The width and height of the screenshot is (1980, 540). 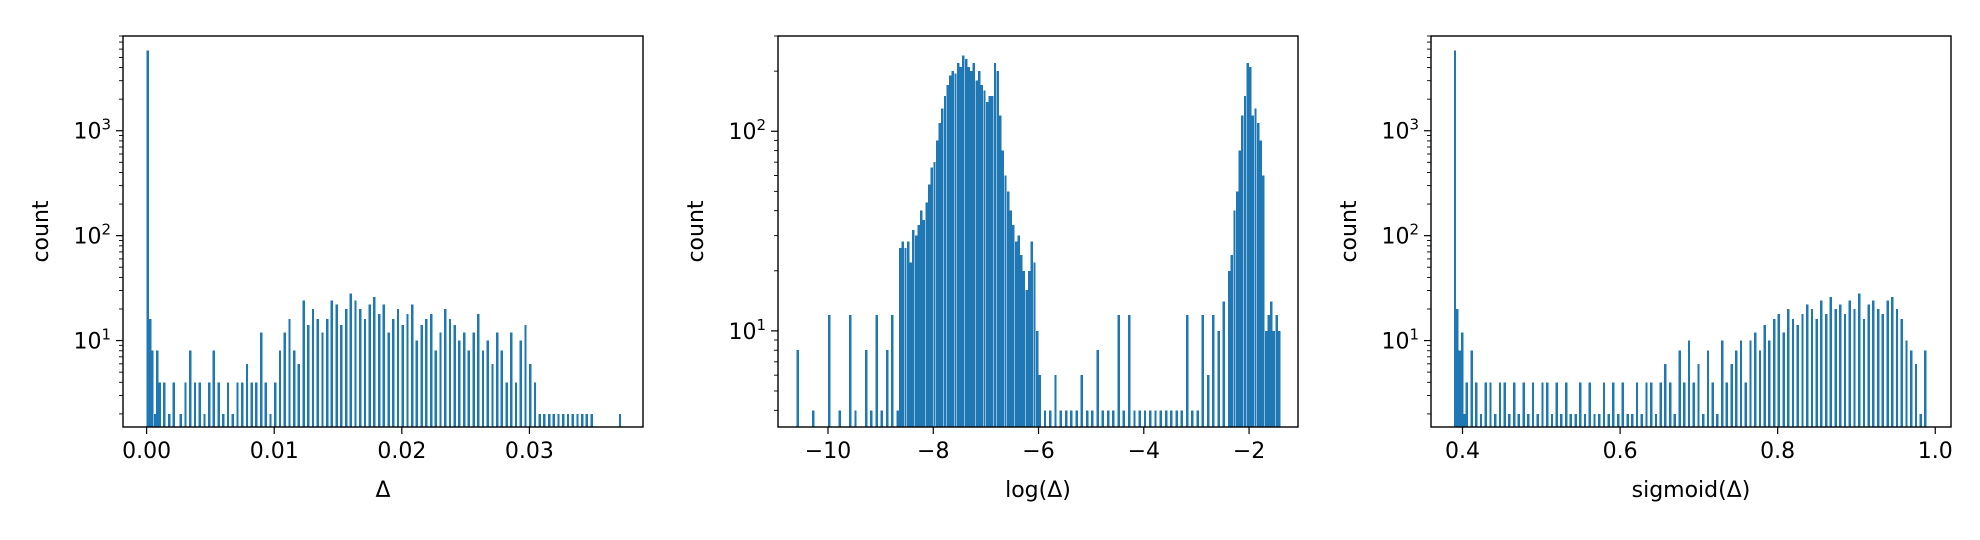 What do you see at coordinates (92, 340) in the screenshot?
I see `y-tick-label: 101` at bounding box center [92, 340].